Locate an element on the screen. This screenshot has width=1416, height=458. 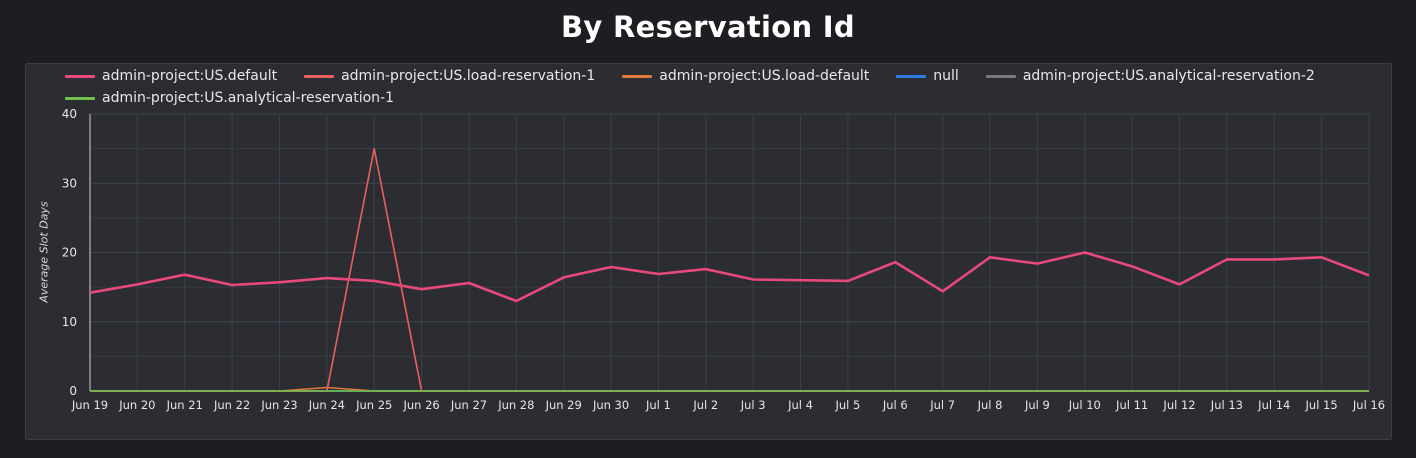
x-tick-label: Jun 21 is located at coordinates (184, 405).